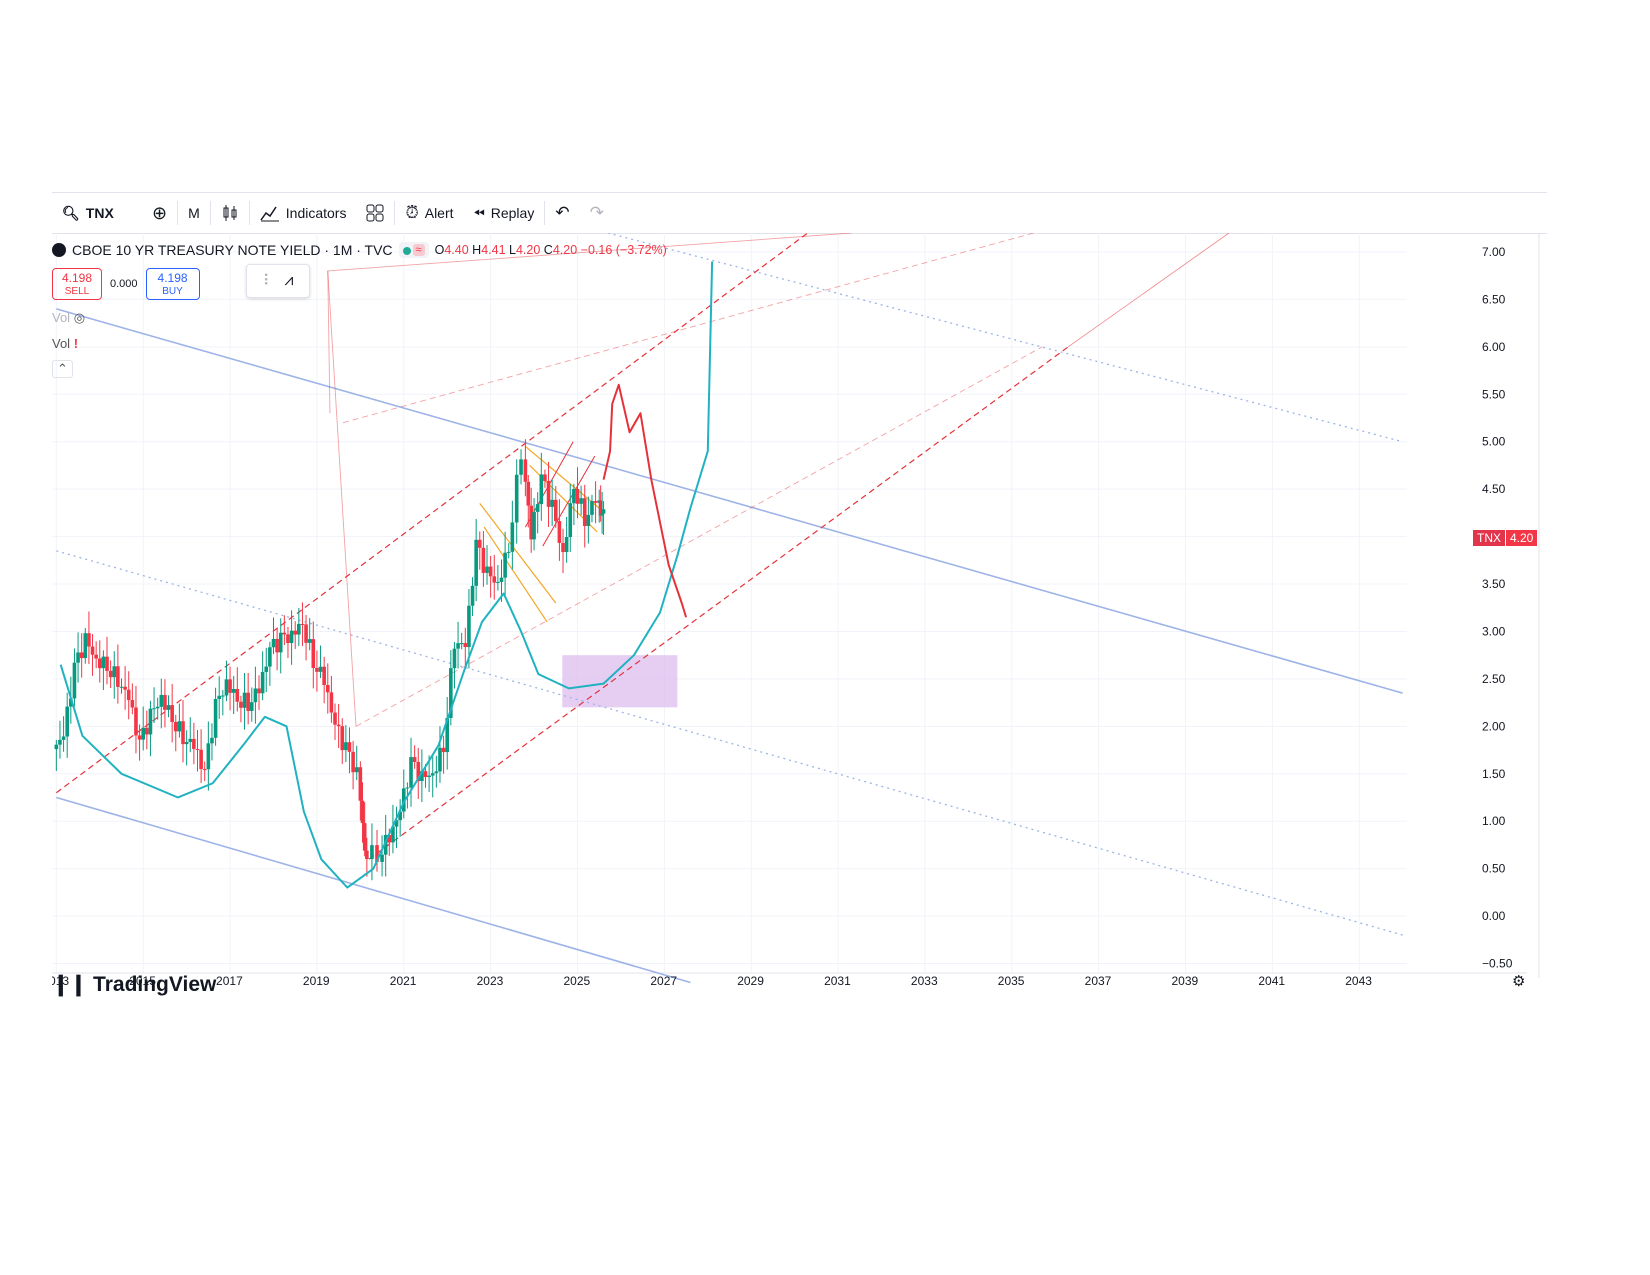 This screenshot has height=1275, width=1650. I want to click on y-tick-label: −0.50, so click(1497, 964).